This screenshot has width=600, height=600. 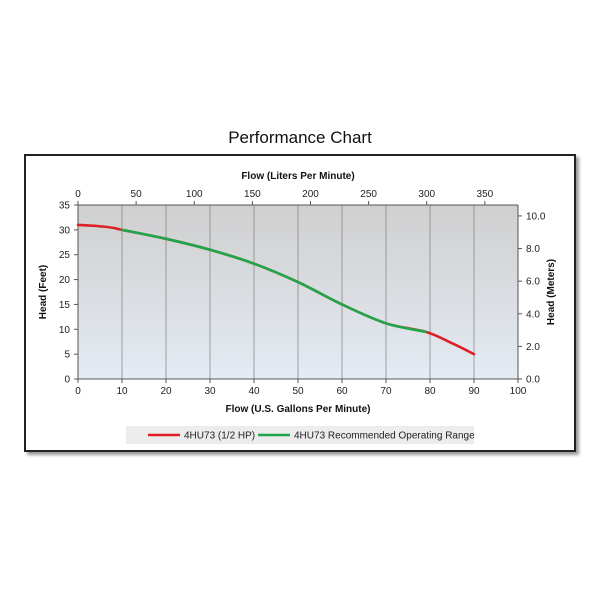 I want to click on x-tick-label: 80, so click(x=430, y=391).